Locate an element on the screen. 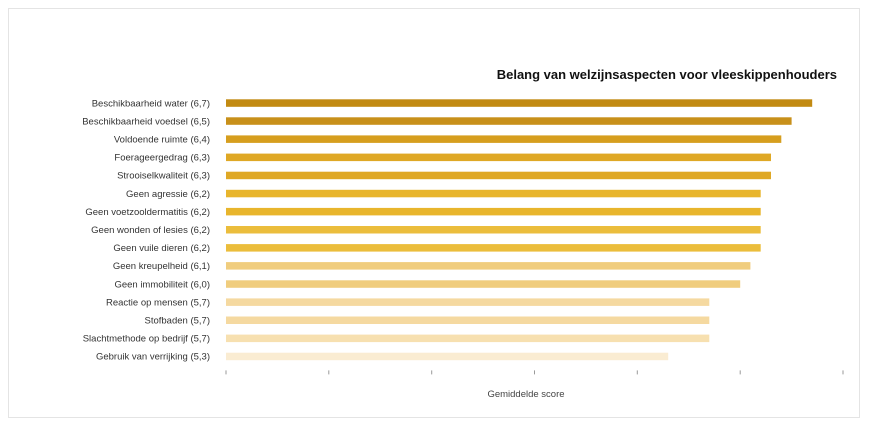 The height and width of the screenshot is (426, 870). category-label: Stofbaden (5,7) is located at coordinates (178, 321).